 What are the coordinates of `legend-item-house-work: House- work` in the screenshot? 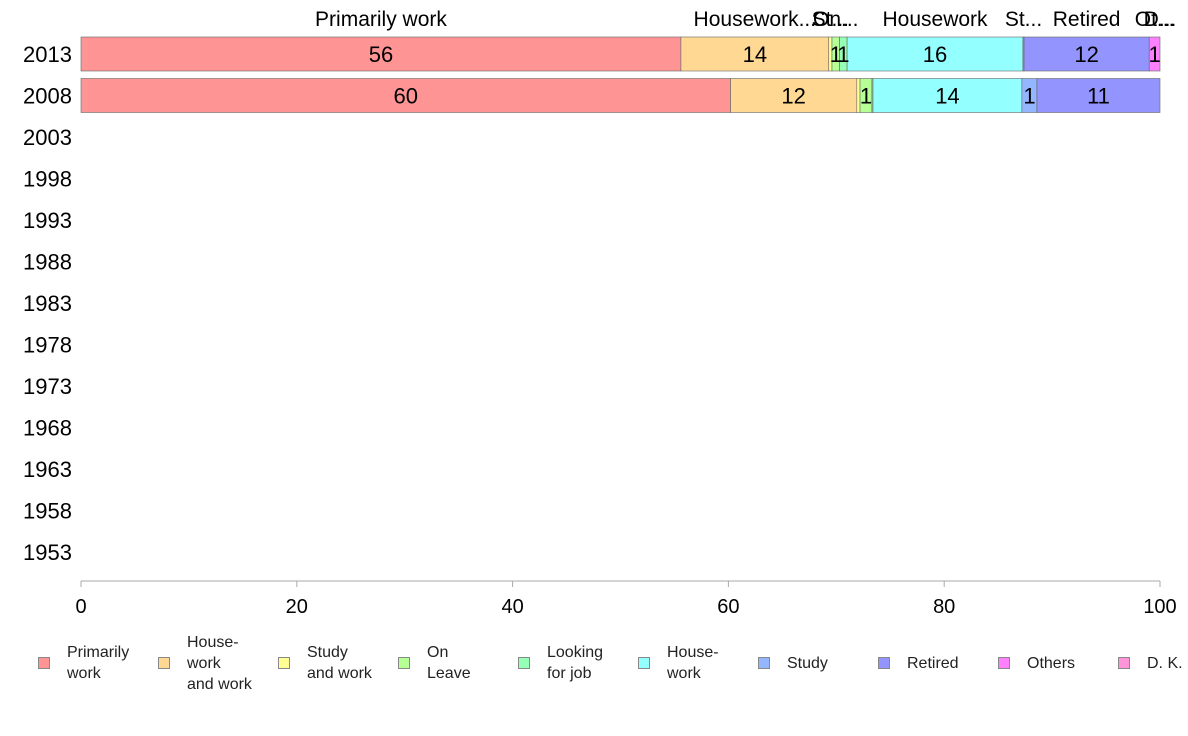 It's located at (678, 663).